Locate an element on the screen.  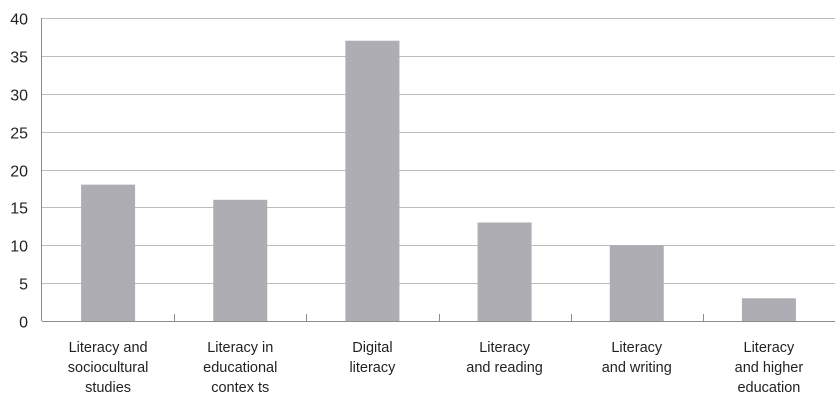
x-tick-label-line: educational is located at coordinates (240, 368).